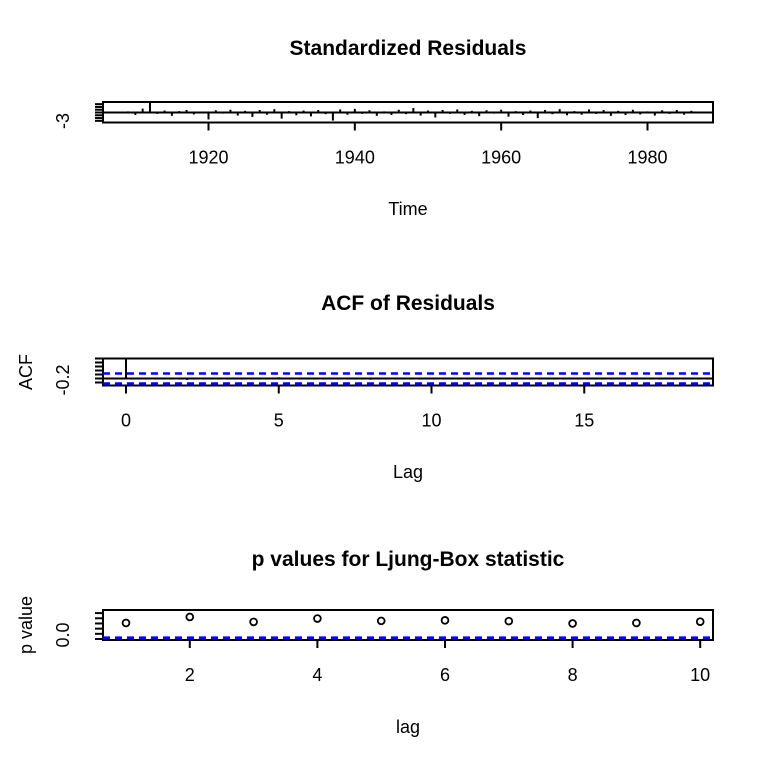 Image resolution: width=768 pixels, height=768 pixels. What do you see at coordinates (647, 158) in the screenshot?
I see `panel1-x-tick-label: 1980` at bounding box center [647, 158].